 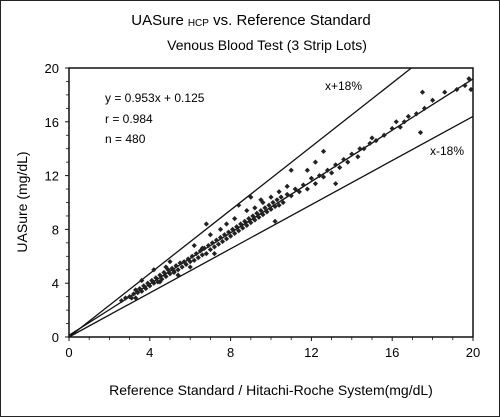 I want to click on y-axis-ticks: 0 4 8 12 16 20, so click(x=57, y=203).